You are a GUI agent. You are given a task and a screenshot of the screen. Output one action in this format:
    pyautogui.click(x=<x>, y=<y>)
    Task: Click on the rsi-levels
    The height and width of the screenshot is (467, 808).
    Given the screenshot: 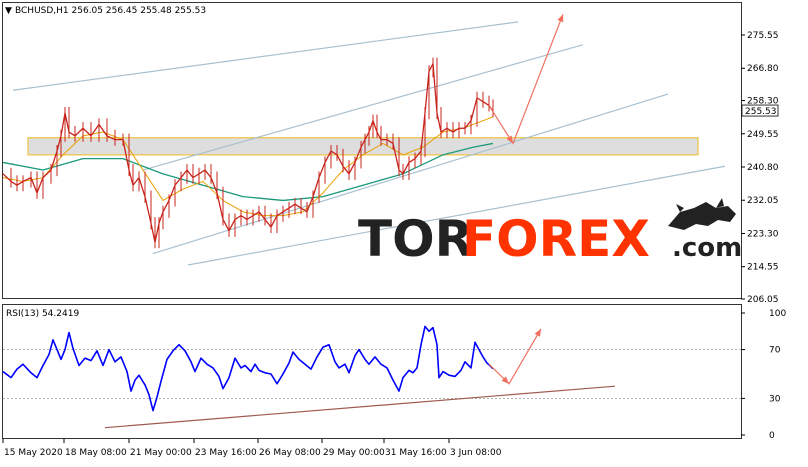 What is the action you would take?
    pyautogui.click(x=372, y=374)
    